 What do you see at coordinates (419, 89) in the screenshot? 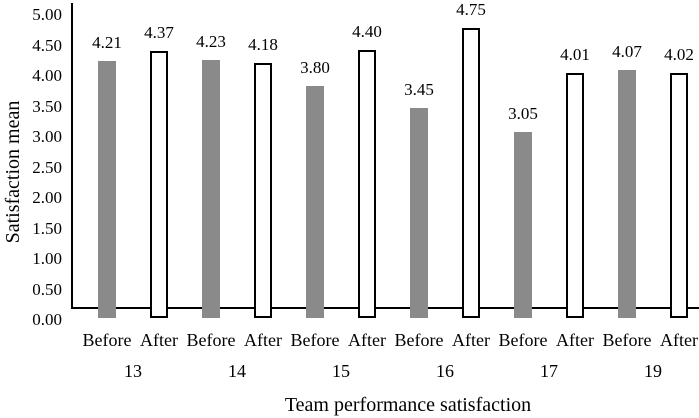
I see `bar-value-label-before-16: 3.45` at bounding box center [419, 89].